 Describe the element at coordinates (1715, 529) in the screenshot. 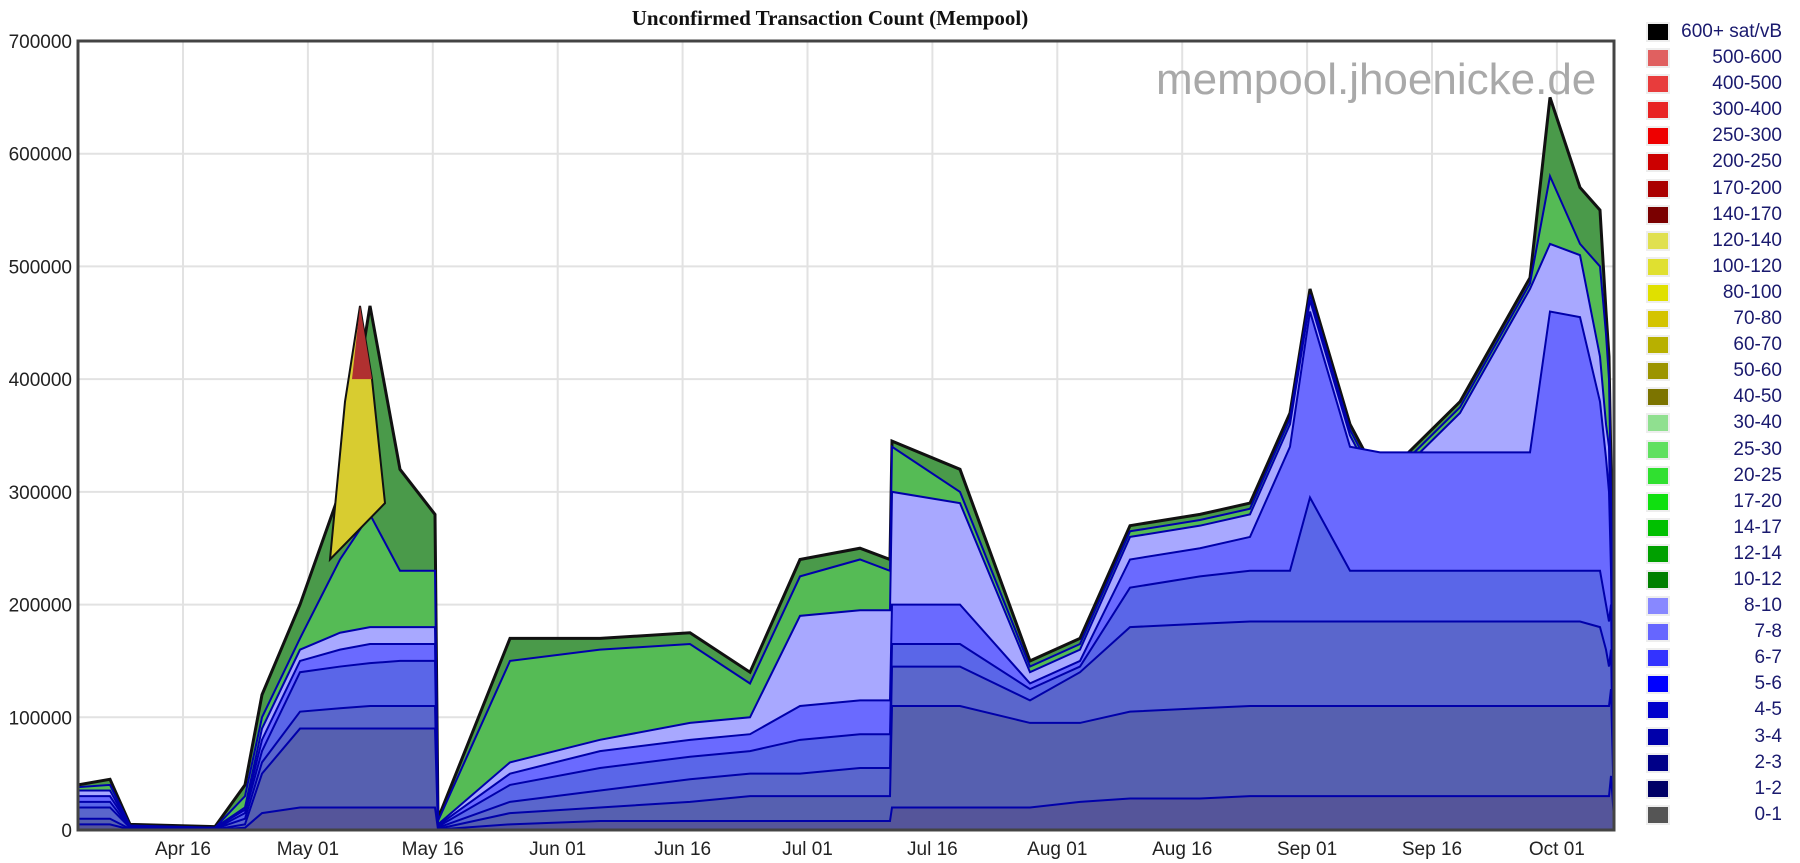

I see `legend-item: 14-17` at that location.